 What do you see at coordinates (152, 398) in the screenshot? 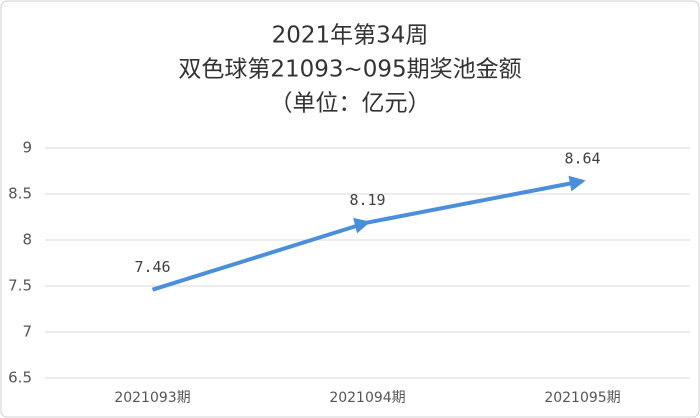
I see `x-tick-label: 2021093期` at bounding box center [152, 398].